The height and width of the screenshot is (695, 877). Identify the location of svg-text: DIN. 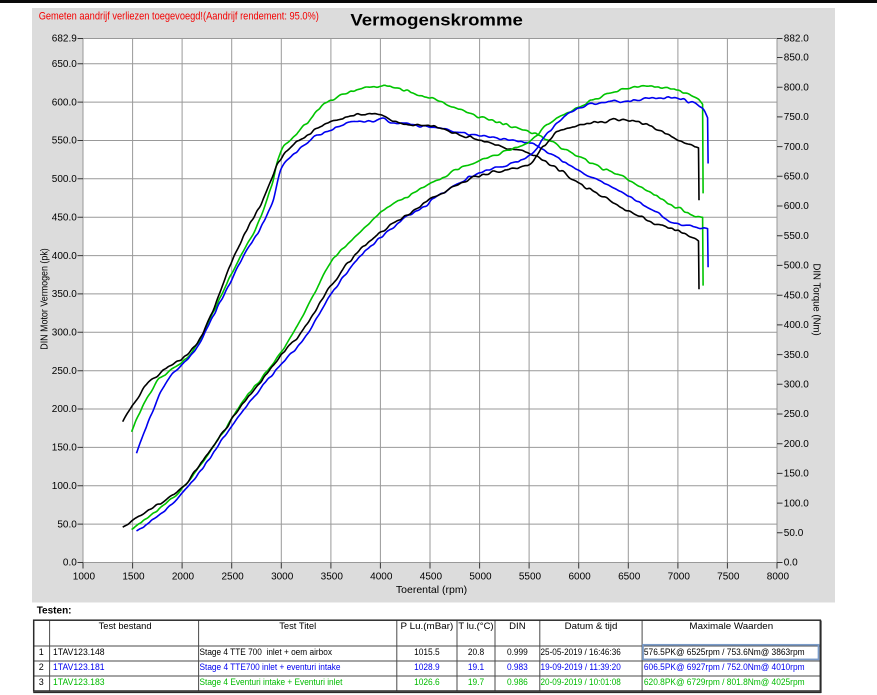
(517, 626).